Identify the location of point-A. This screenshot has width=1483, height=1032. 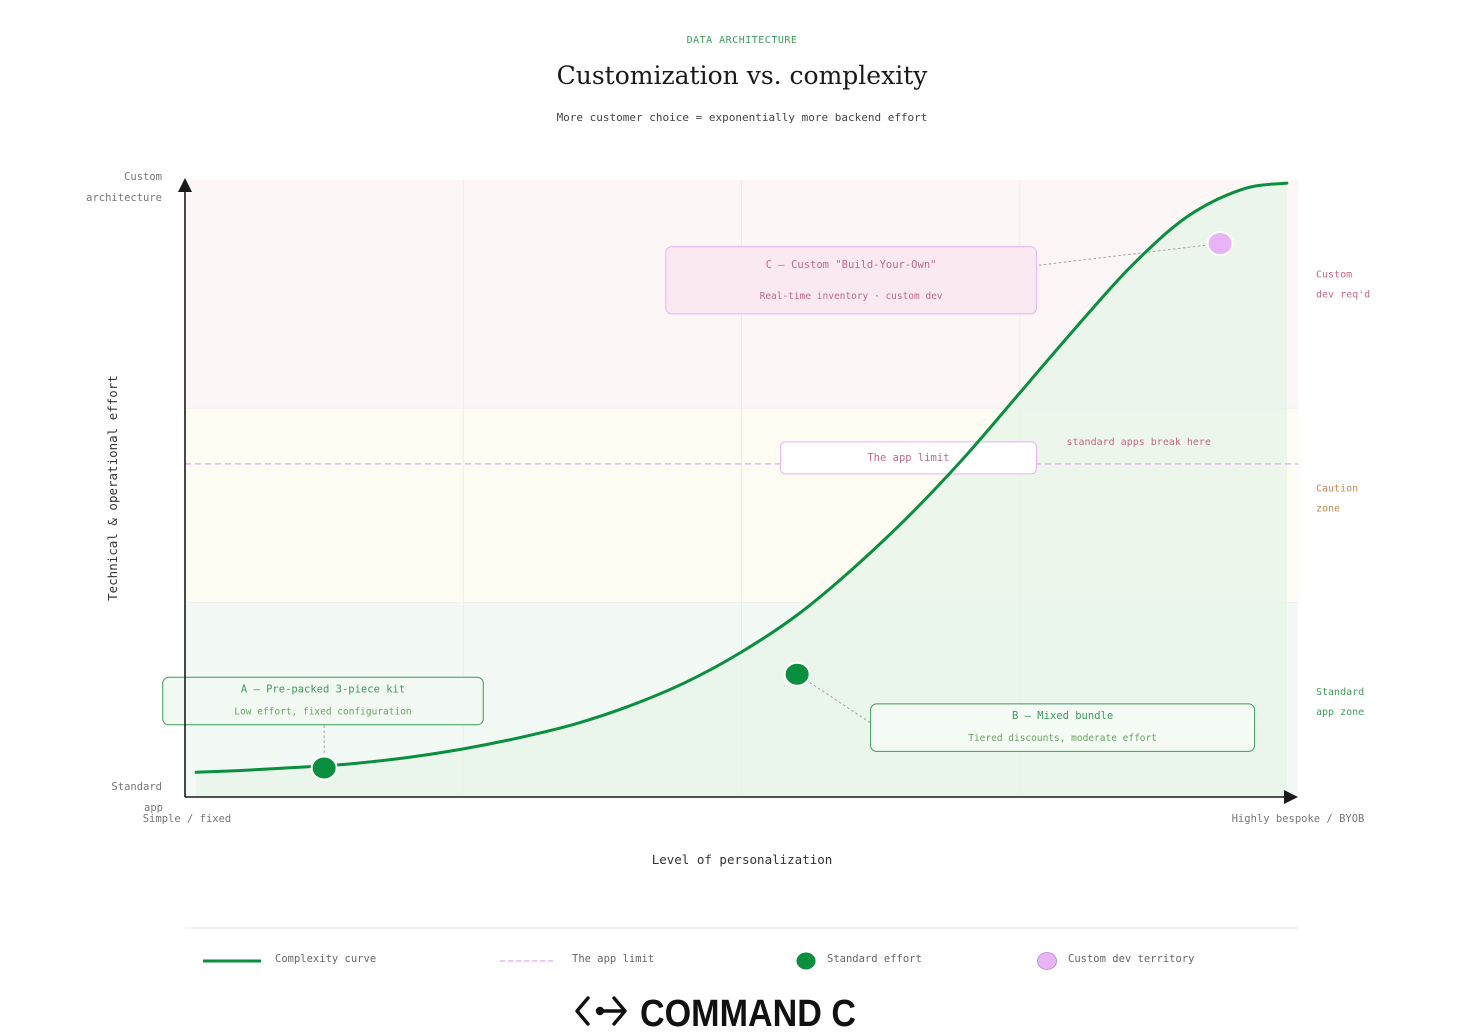
(324, 768).